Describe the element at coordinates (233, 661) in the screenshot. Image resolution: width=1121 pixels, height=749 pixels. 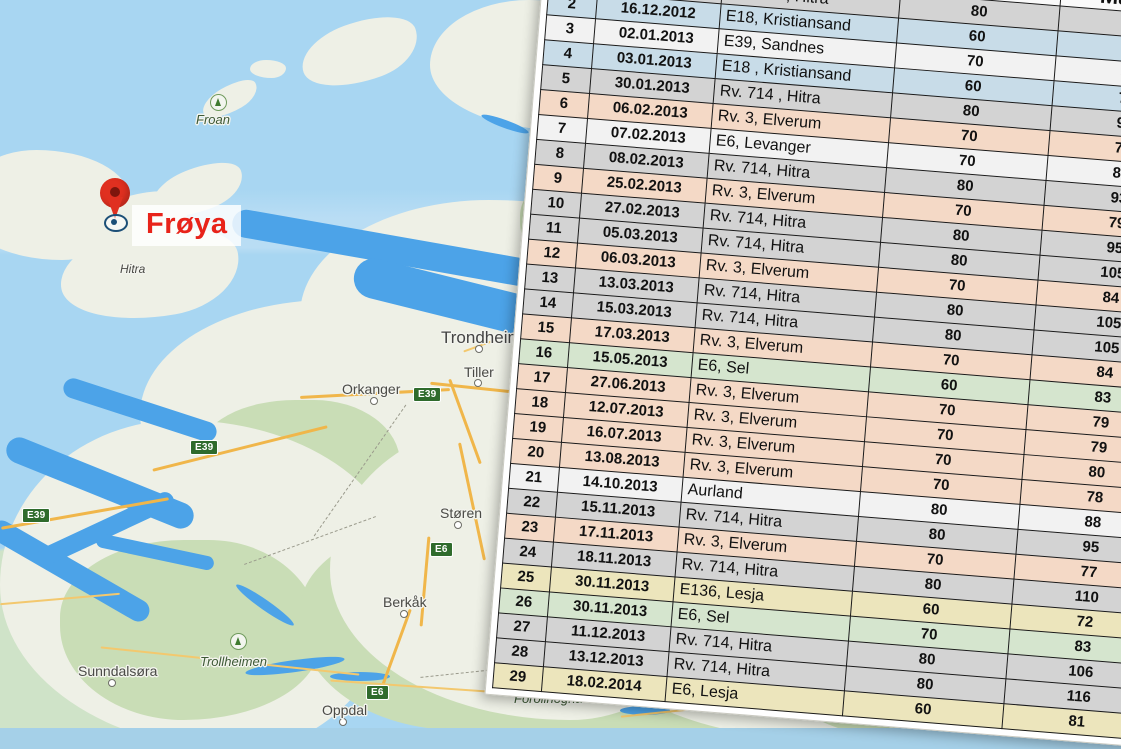
I see `map-label-trollheimen: Trollheimen` at that location.